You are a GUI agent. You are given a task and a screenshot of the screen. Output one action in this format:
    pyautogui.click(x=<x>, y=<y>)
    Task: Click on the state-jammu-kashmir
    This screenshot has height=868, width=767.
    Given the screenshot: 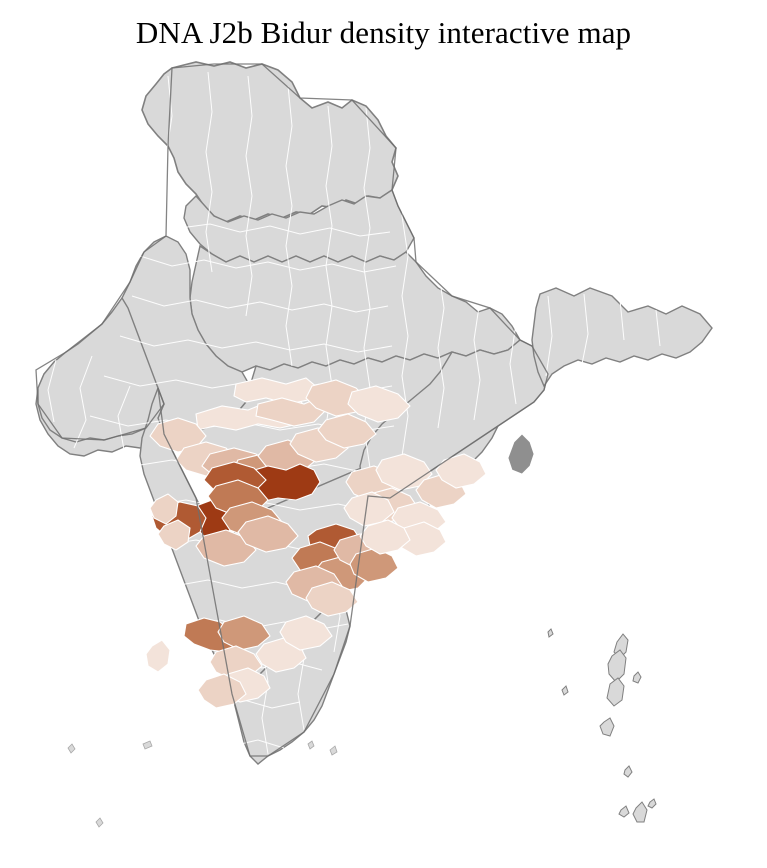 What is the action you would take?
    pyautogui.click(x=270, y=142)
    